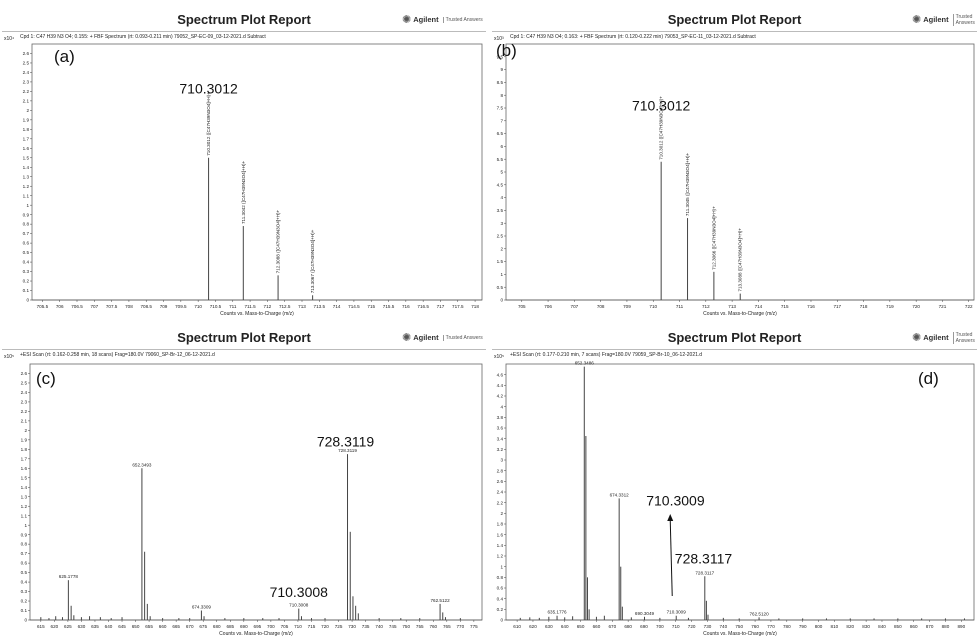 This screenshot has height=643, width=979. I want to click on y-tick-label: 4.4, so click(500, 385).